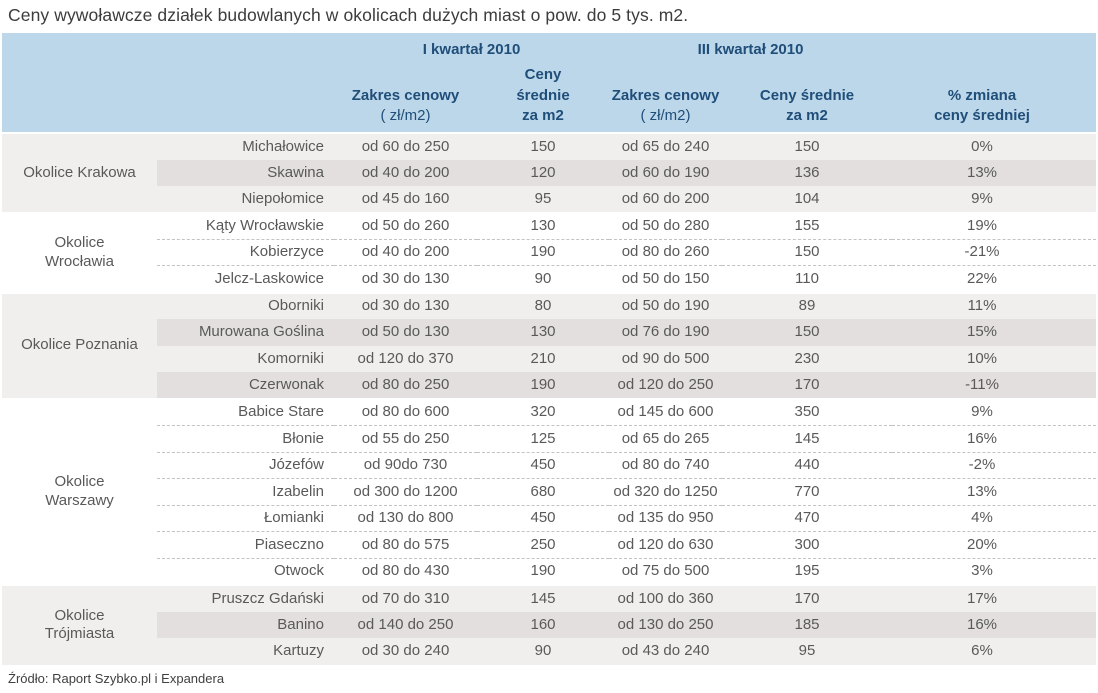 The width and height of the screenshot is (1098, 693). I want to click on q3-range-cell: od 60 do 190, so click(666, 173).